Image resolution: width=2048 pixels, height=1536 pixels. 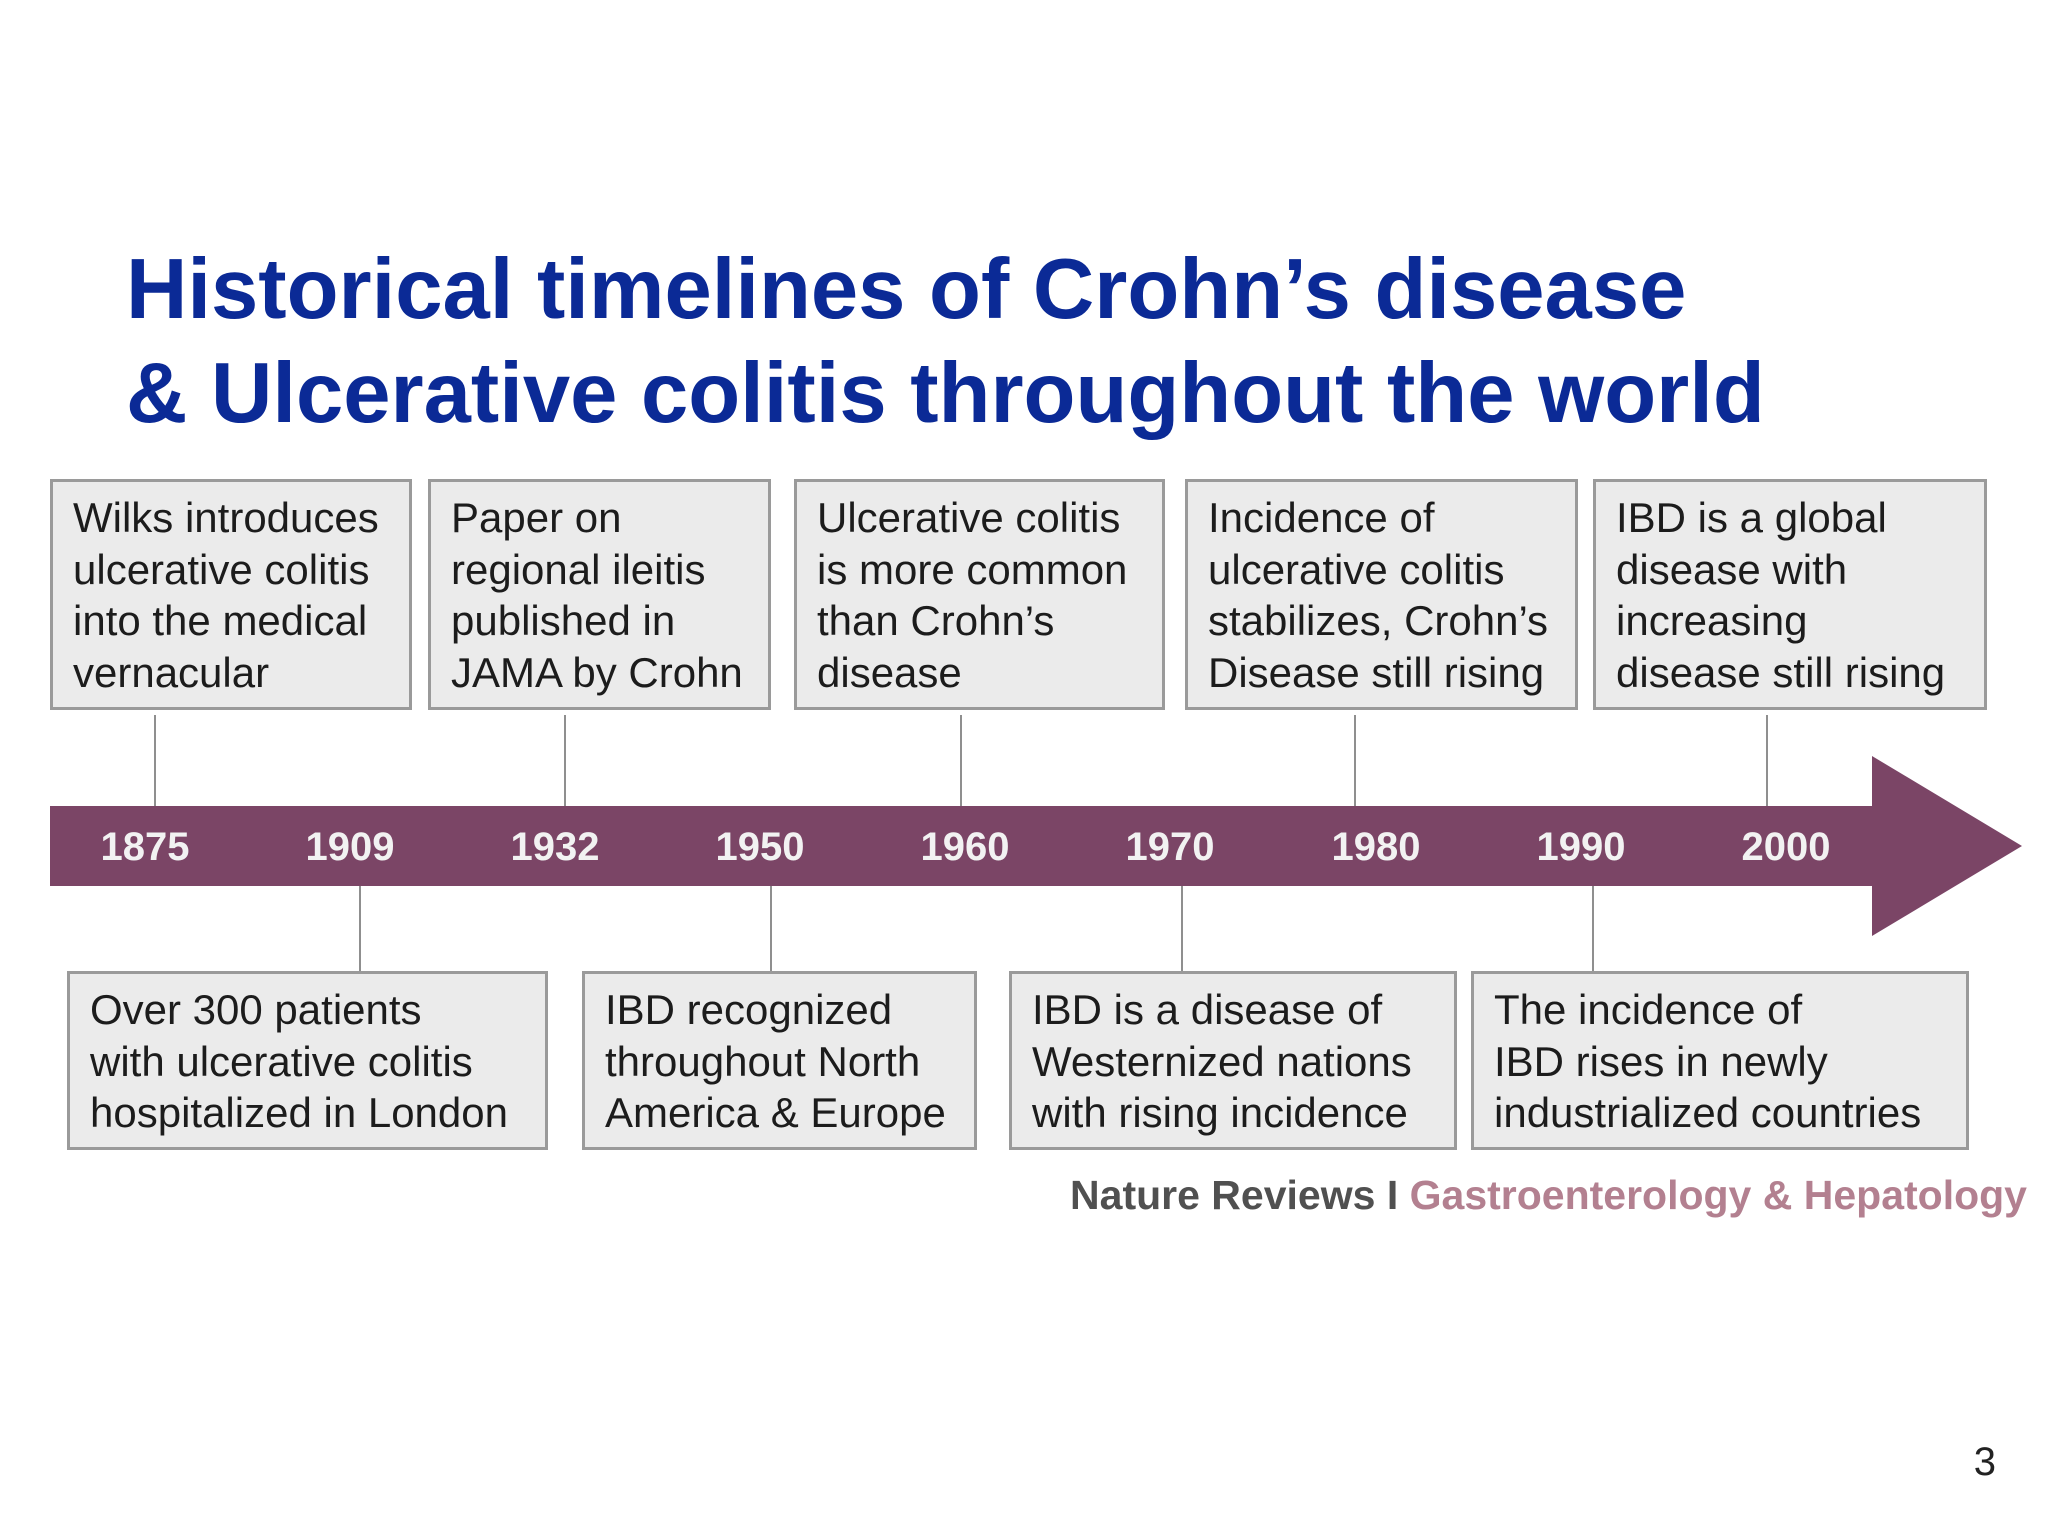 I want to click on event-text-line: IBD recognized, so click(x=749, y=1009).